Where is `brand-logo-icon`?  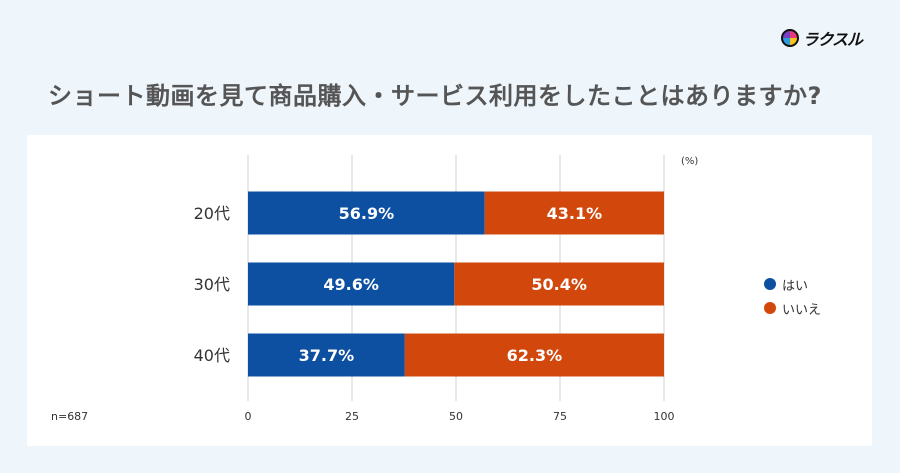 brand-logo-icon is located at coordinates (790, 38).